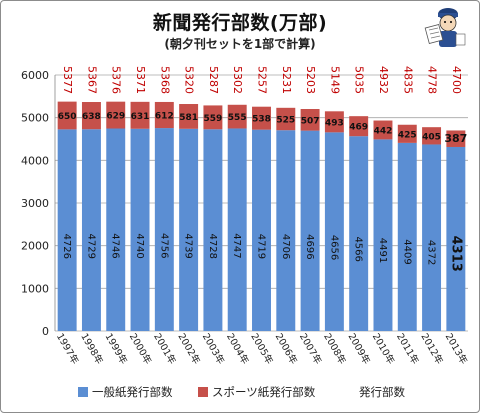 This screenshot has width=480, height=413. I want to click on data-label-general: 4491, so click(382, 250).